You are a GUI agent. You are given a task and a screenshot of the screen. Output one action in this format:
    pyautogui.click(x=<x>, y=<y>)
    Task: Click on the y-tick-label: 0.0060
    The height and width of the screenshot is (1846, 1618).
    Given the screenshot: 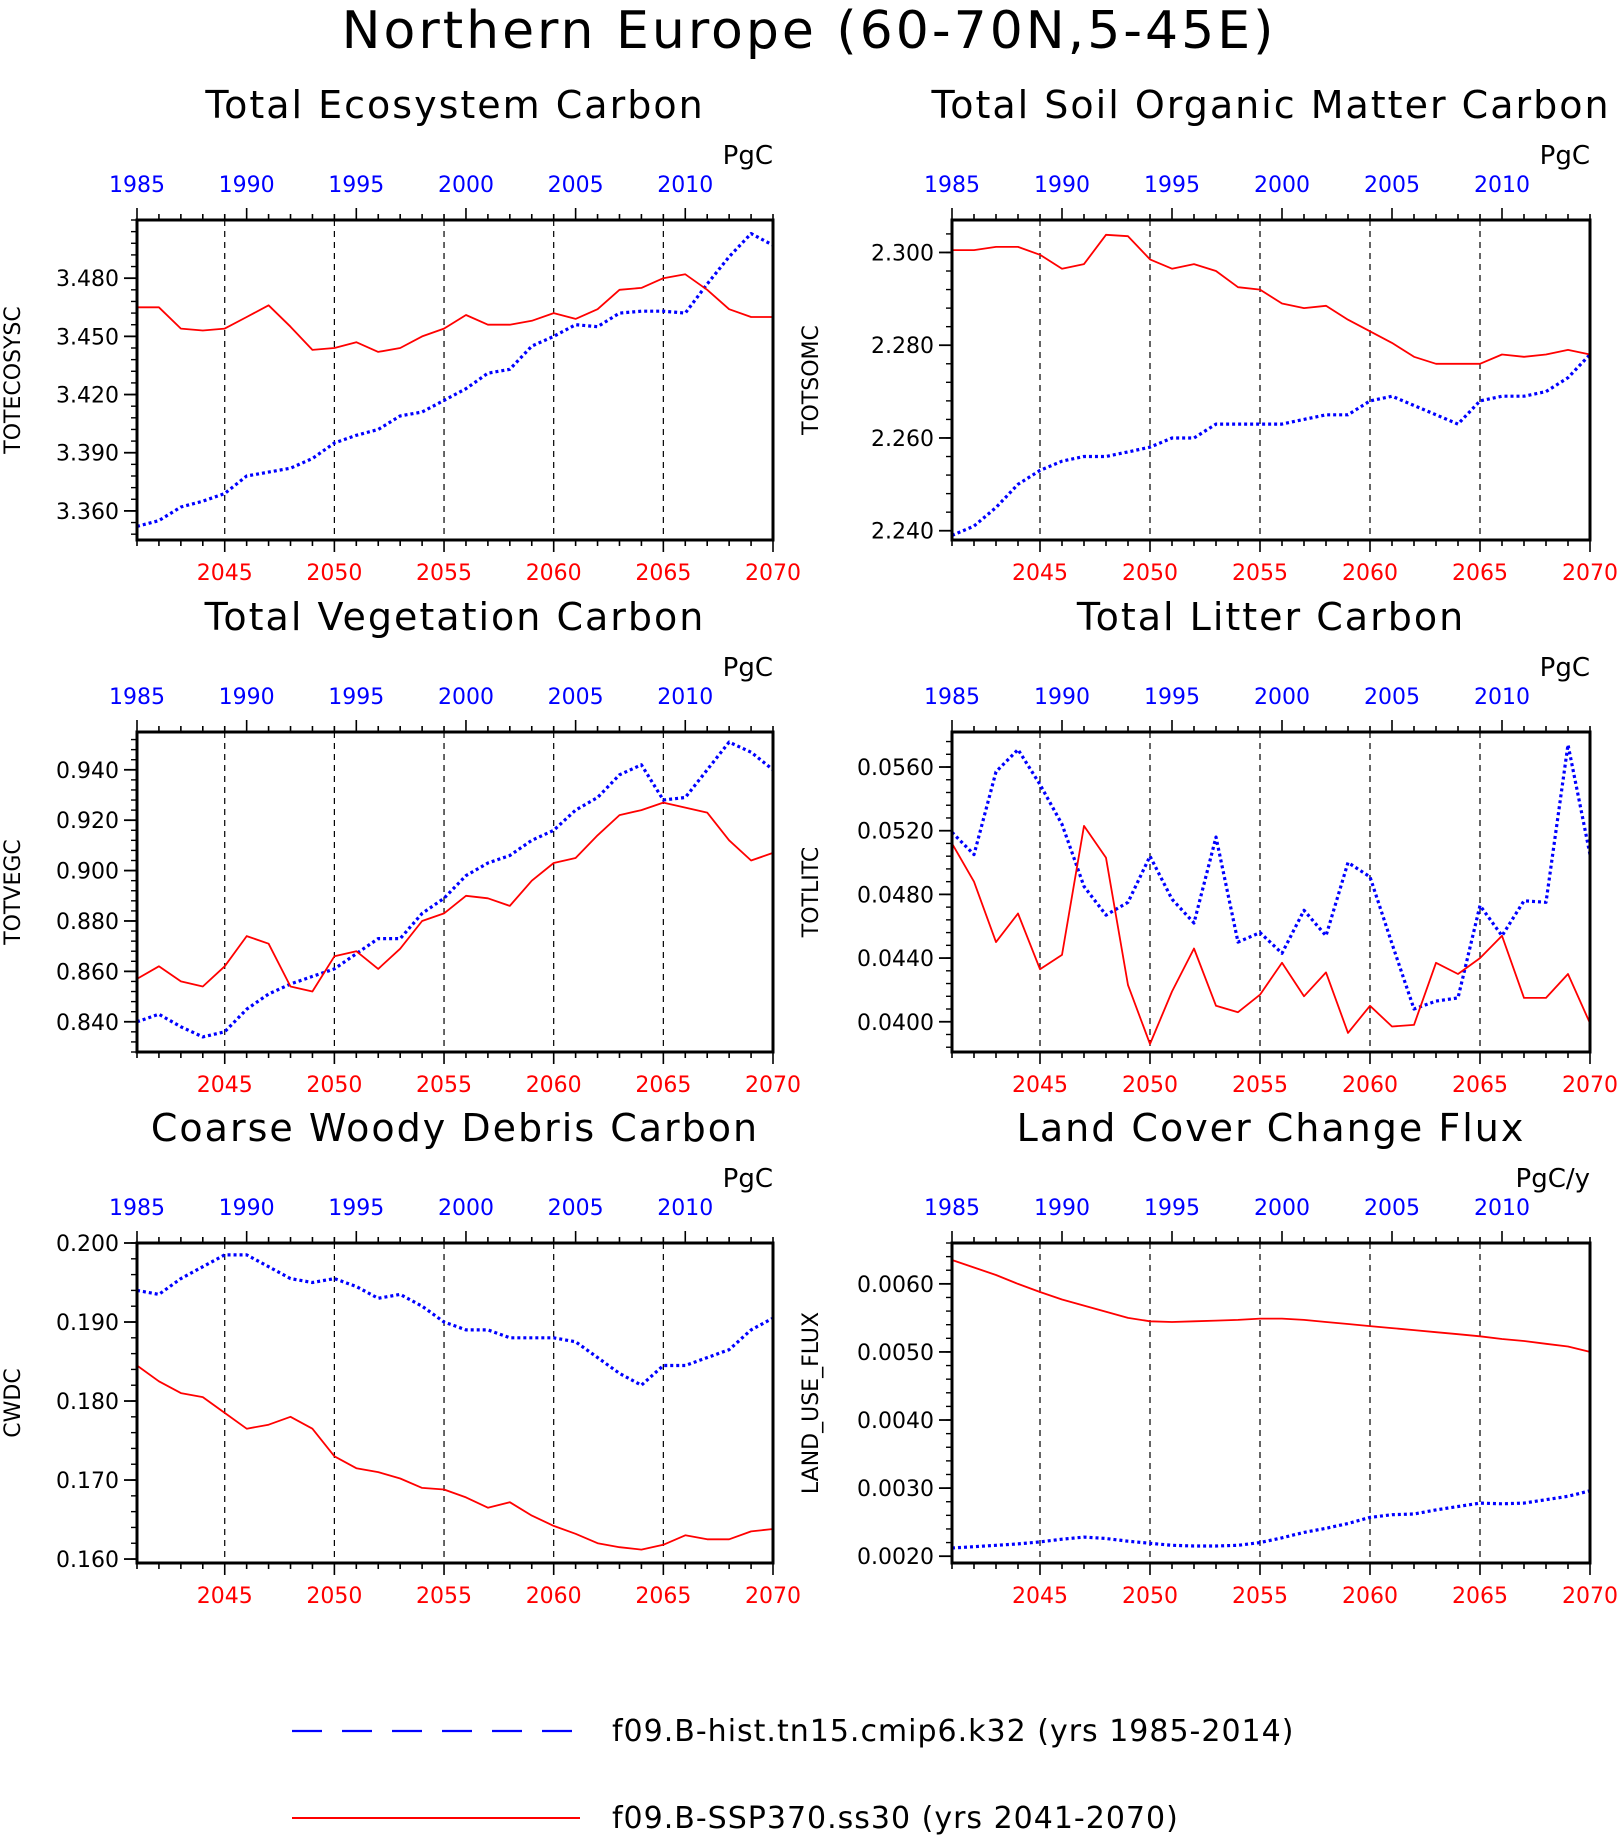 What is the action you would take?
    pyautogui.click(x=895, y=1285)
    